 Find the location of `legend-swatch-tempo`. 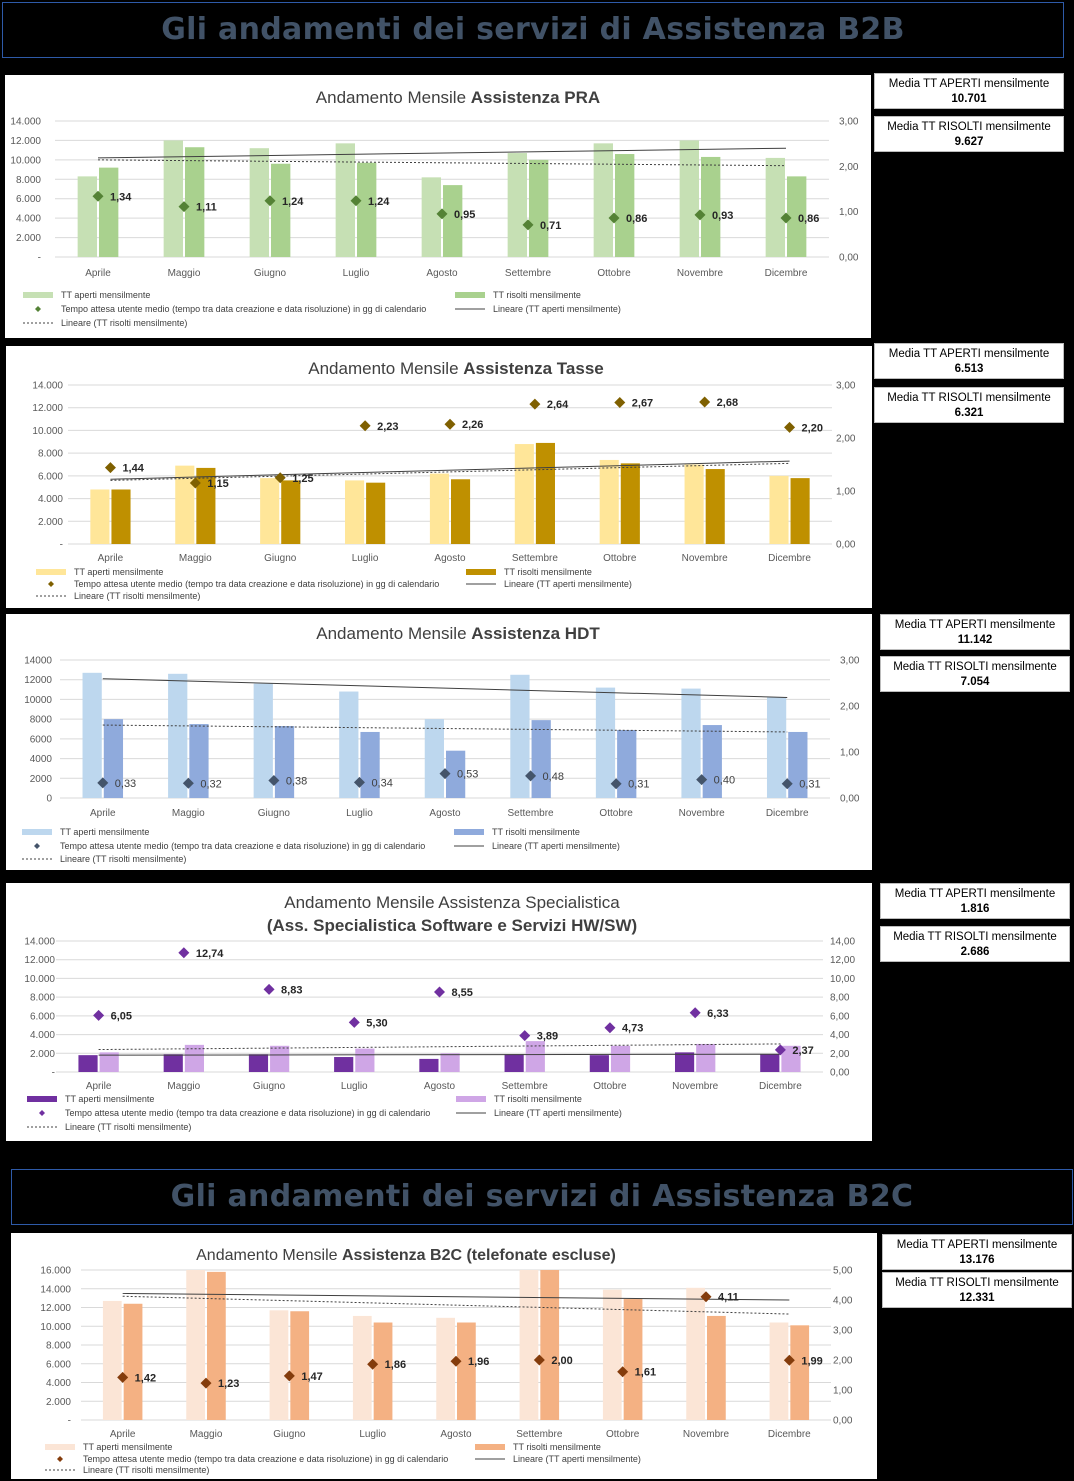

legend-swatch-tempo is located at coordinates (51, 584).